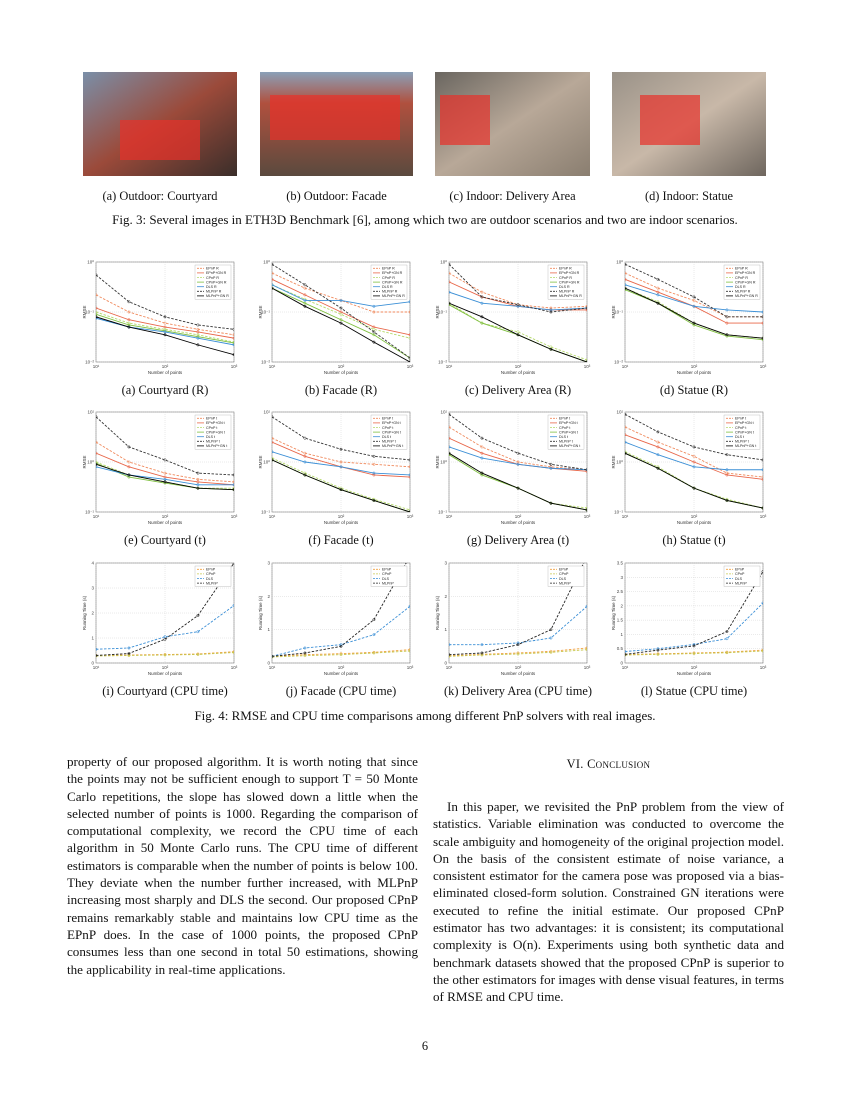 The width and height of the screenshot is (850, 1100). I want to click on legend-label: CPnP, so click(564, 574).